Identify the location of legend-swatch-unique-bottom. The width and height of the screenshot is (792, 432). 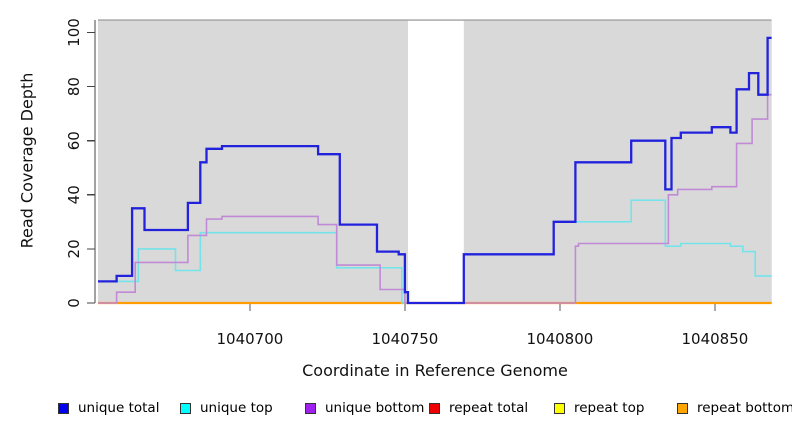
(310, 408).